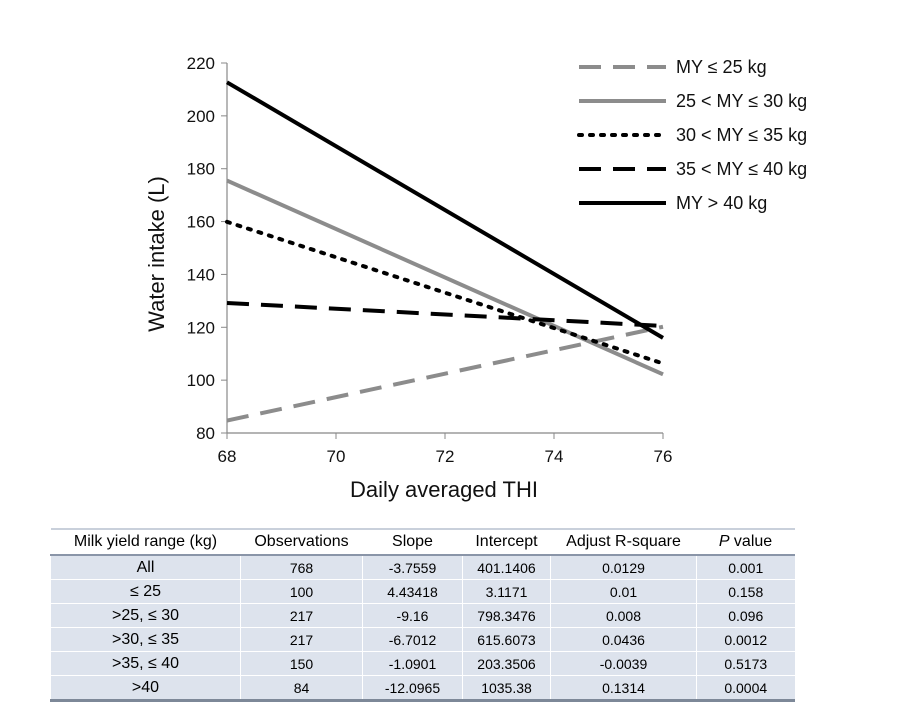 The image size is (921, 721). Describe the element at coordinates (506, 639) in the screenshot. I see `cell-intercept: 615.6073` at that location.